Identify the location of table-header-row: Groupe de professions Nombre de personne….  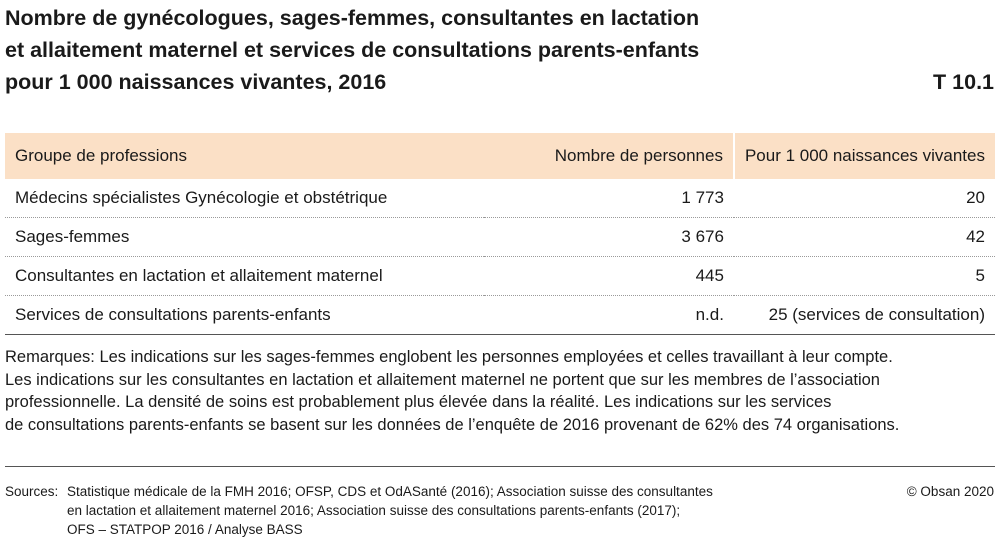
(500, 156).